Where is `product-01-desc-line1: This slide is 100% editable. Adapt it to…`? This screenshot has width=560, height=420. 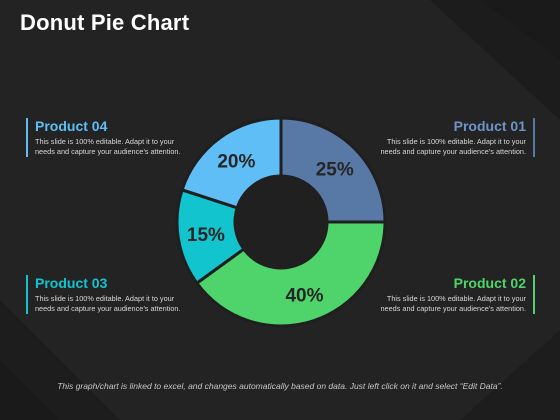
product-01-desc-line1: This slide is 100% editable. Adapt it to… is located at coordinates (456, 141).